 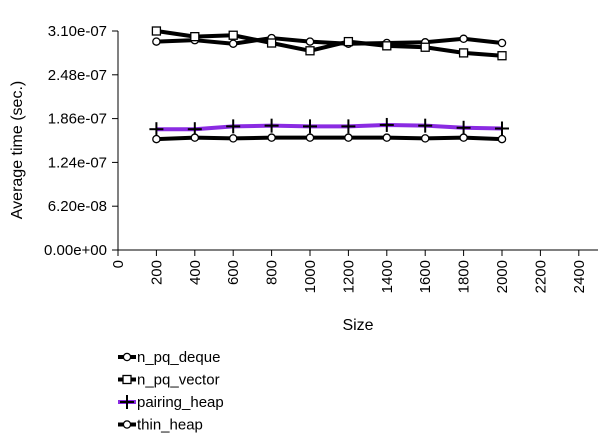 What do you see at coordinates (540, 276) in the screenshot?
I see `x-tick-label: 2200` at bounding box center [540, 276].